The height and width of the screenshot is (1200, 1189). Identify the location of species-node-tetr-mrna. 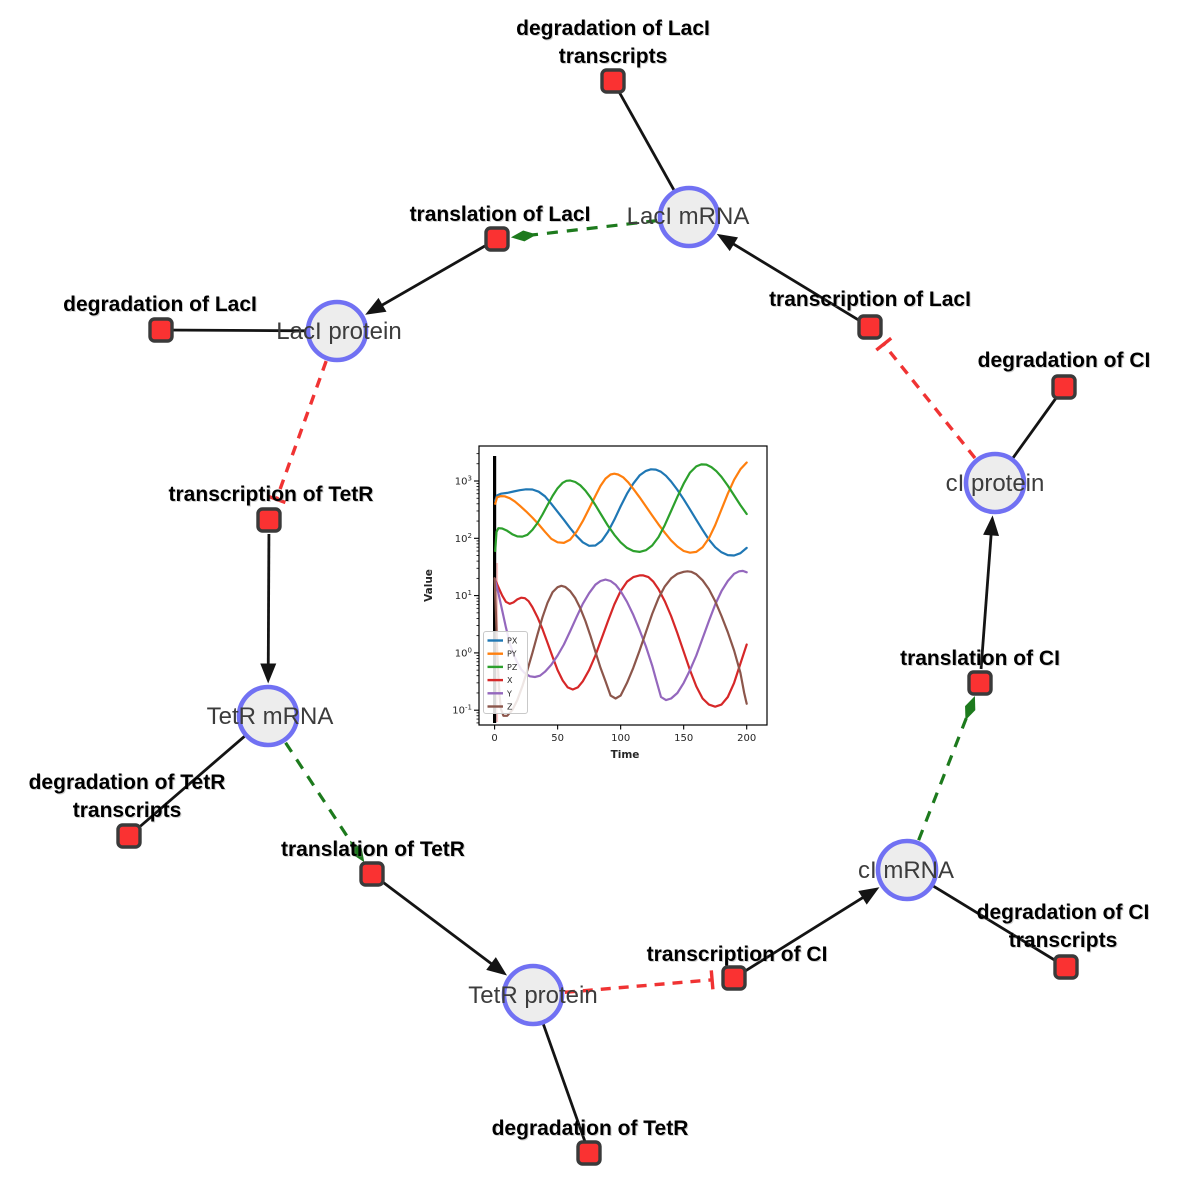
(268, 716).